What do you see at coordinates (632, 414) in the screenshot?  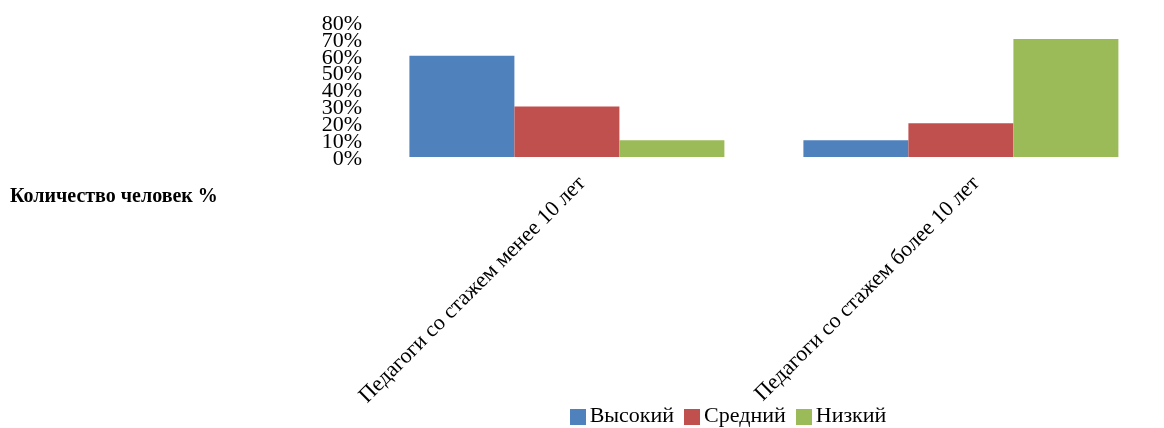 I see `legend-label: Высокий` at bounding box center [632, 414].